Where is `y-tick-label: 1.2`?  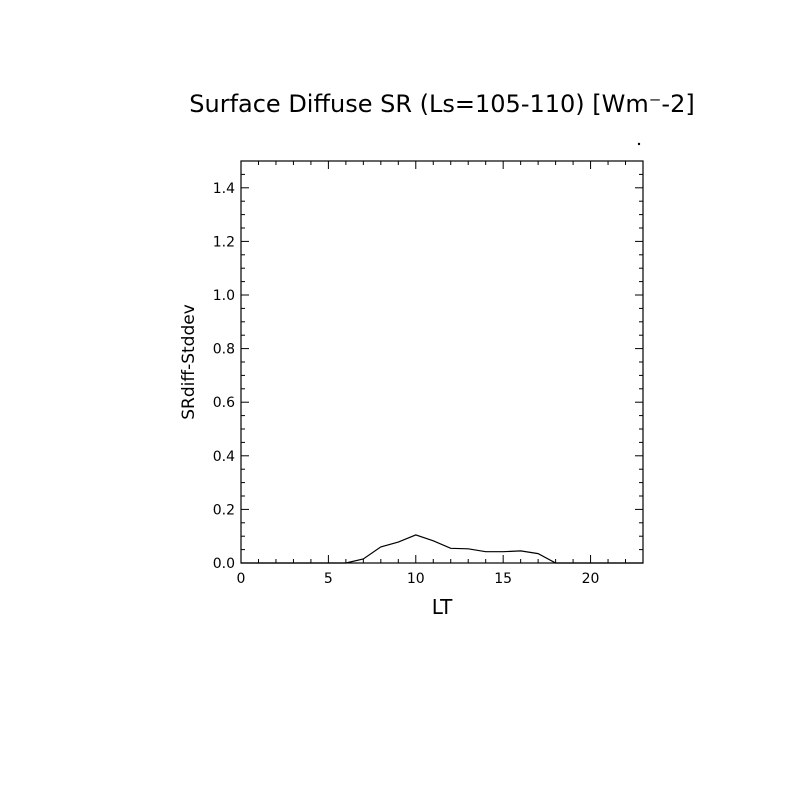 y-tick-label: 1.2 is located at coordinates (224, 242).